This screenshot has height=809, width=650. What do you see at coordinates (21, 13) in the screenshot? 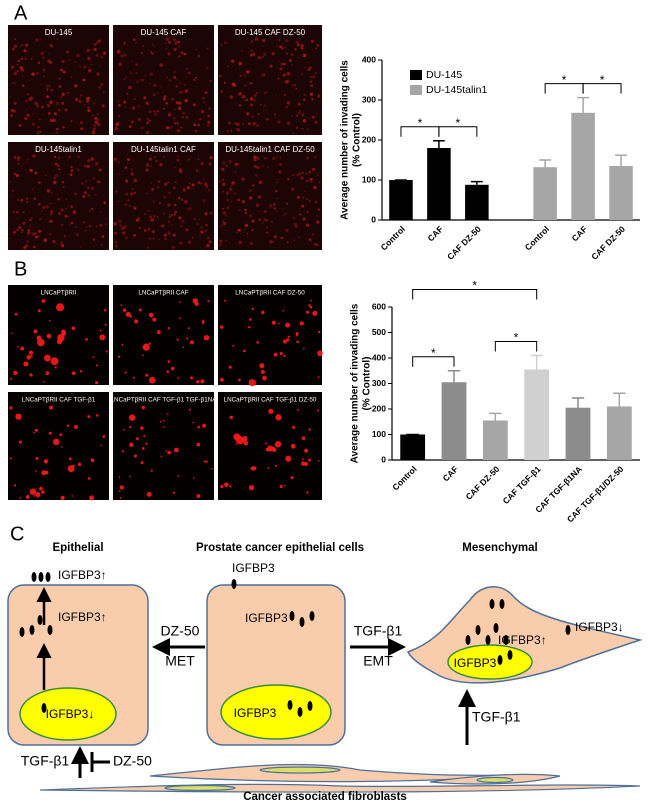
I see `panel-label: A` at bounding box center [21, 13].